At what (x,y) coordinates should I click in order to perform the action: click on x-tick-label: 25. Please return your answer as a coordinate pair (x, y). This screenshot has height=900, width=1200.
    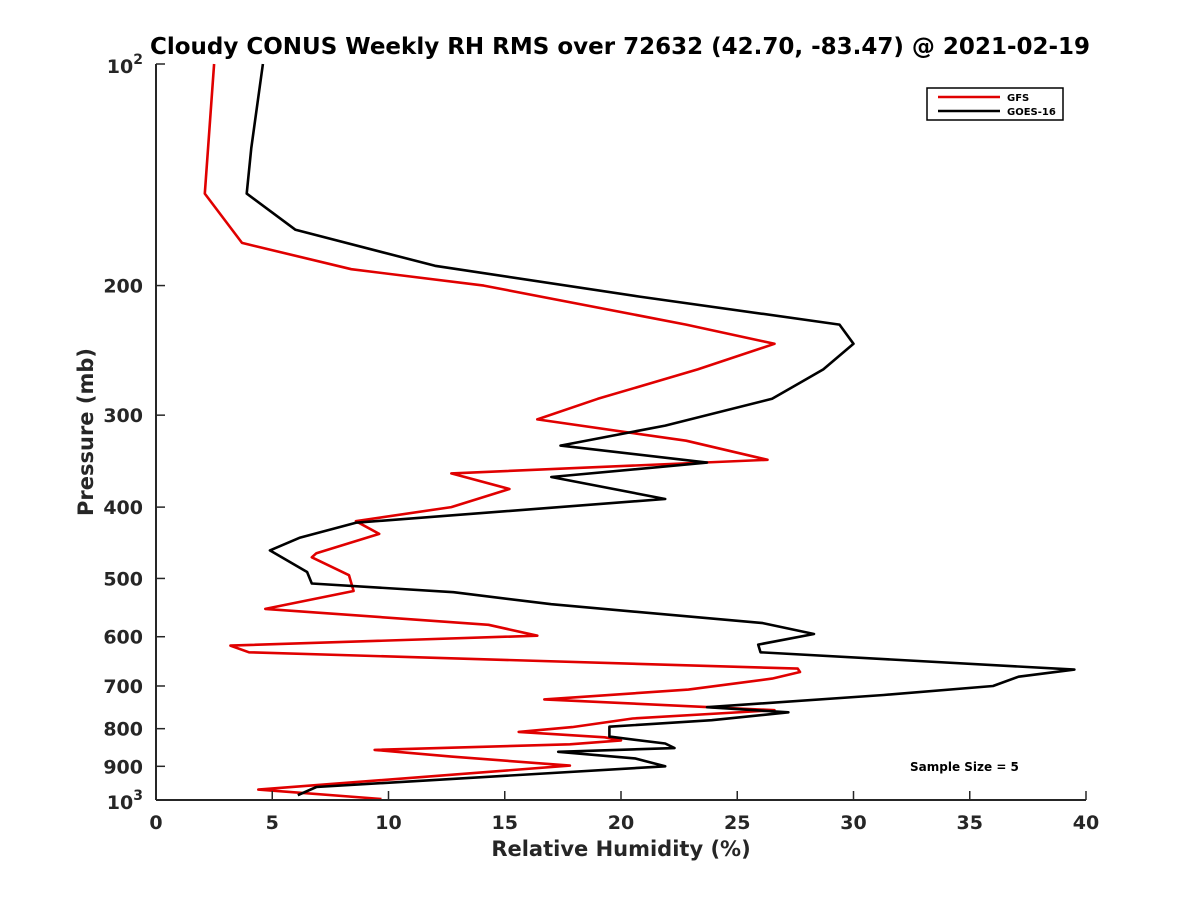
    Looking at the image, I should click on (737, 823).